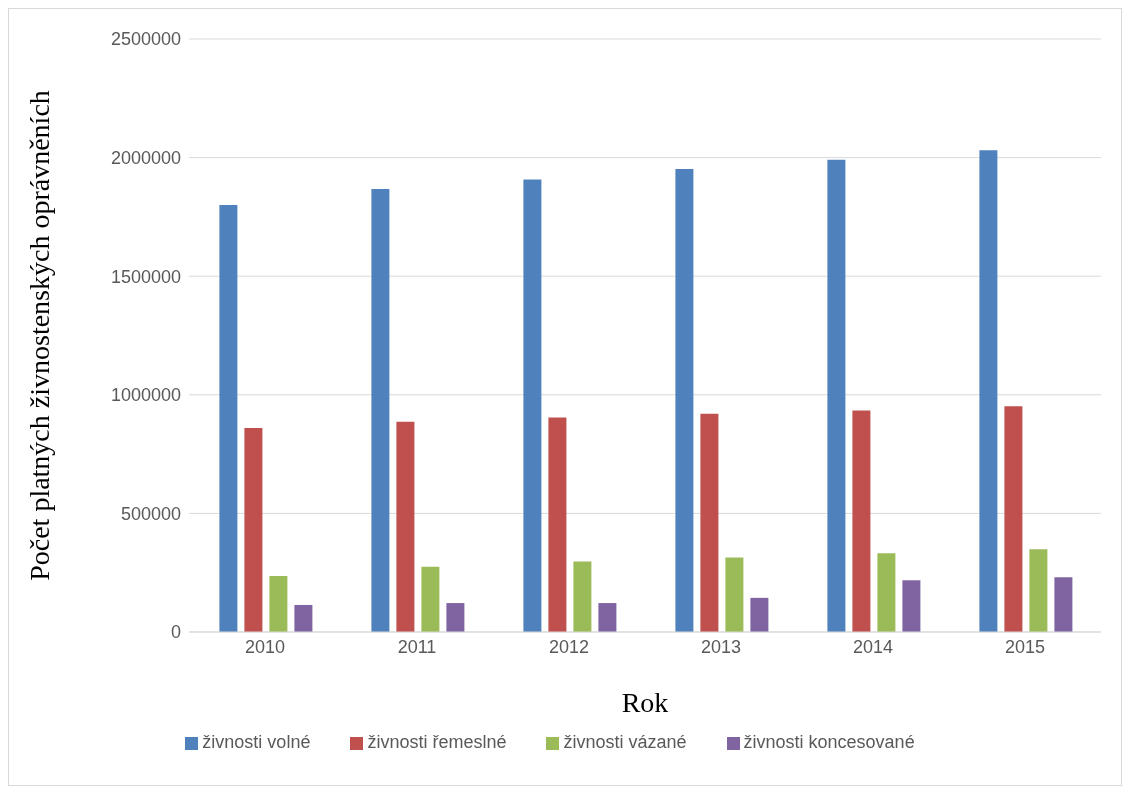 The height and width of the screenshot is (792, 1130). What do you see at coordinates (873, 646) in the screenshot?
I see `x-tick-label: 2014` at bounding box center [873, 646].